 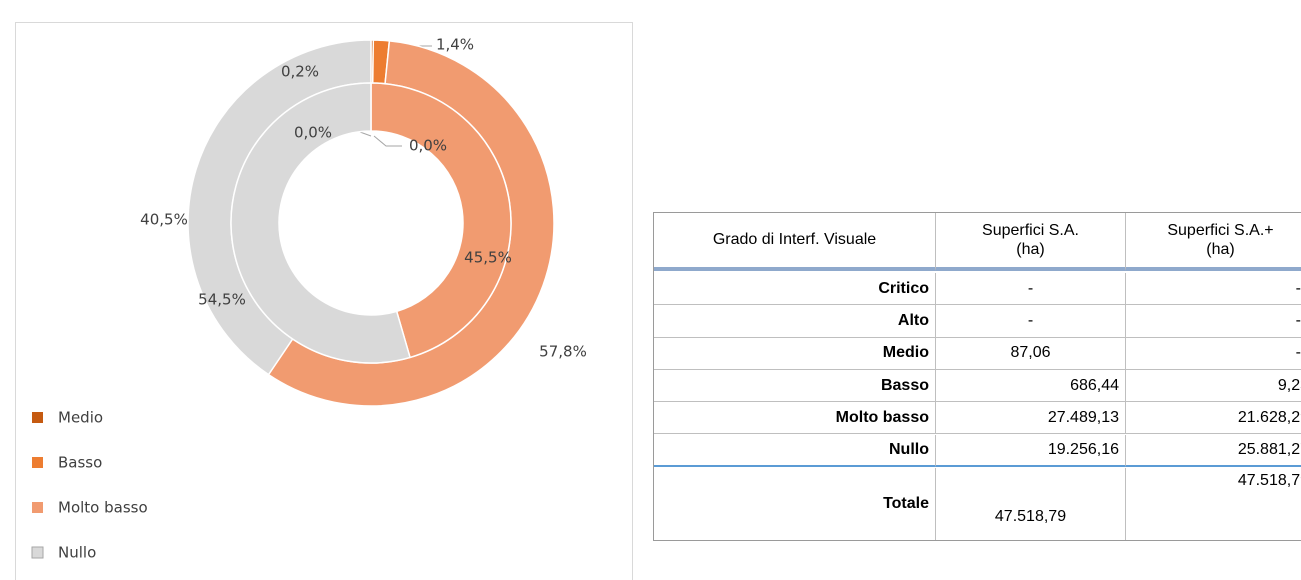 I want to click on table-cell: Basso, so click(x=795, y=386).